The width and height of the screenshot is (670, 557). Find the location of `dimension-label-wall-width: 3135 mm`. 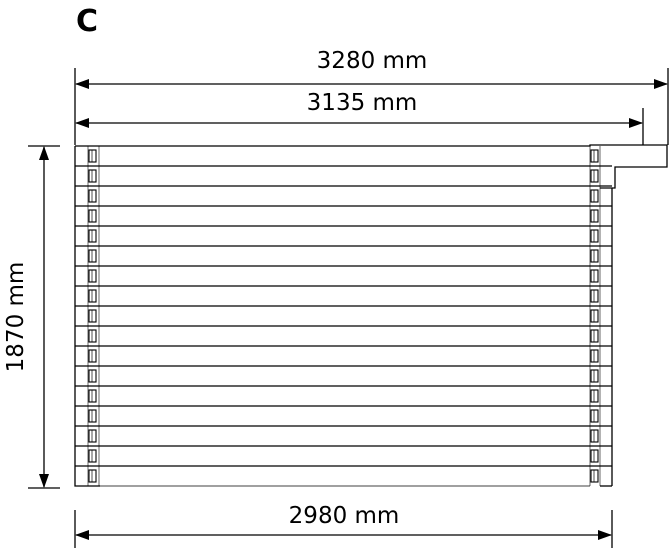

dimension-label-wall-width: 3135 mm is located at coordinates (362, 103).